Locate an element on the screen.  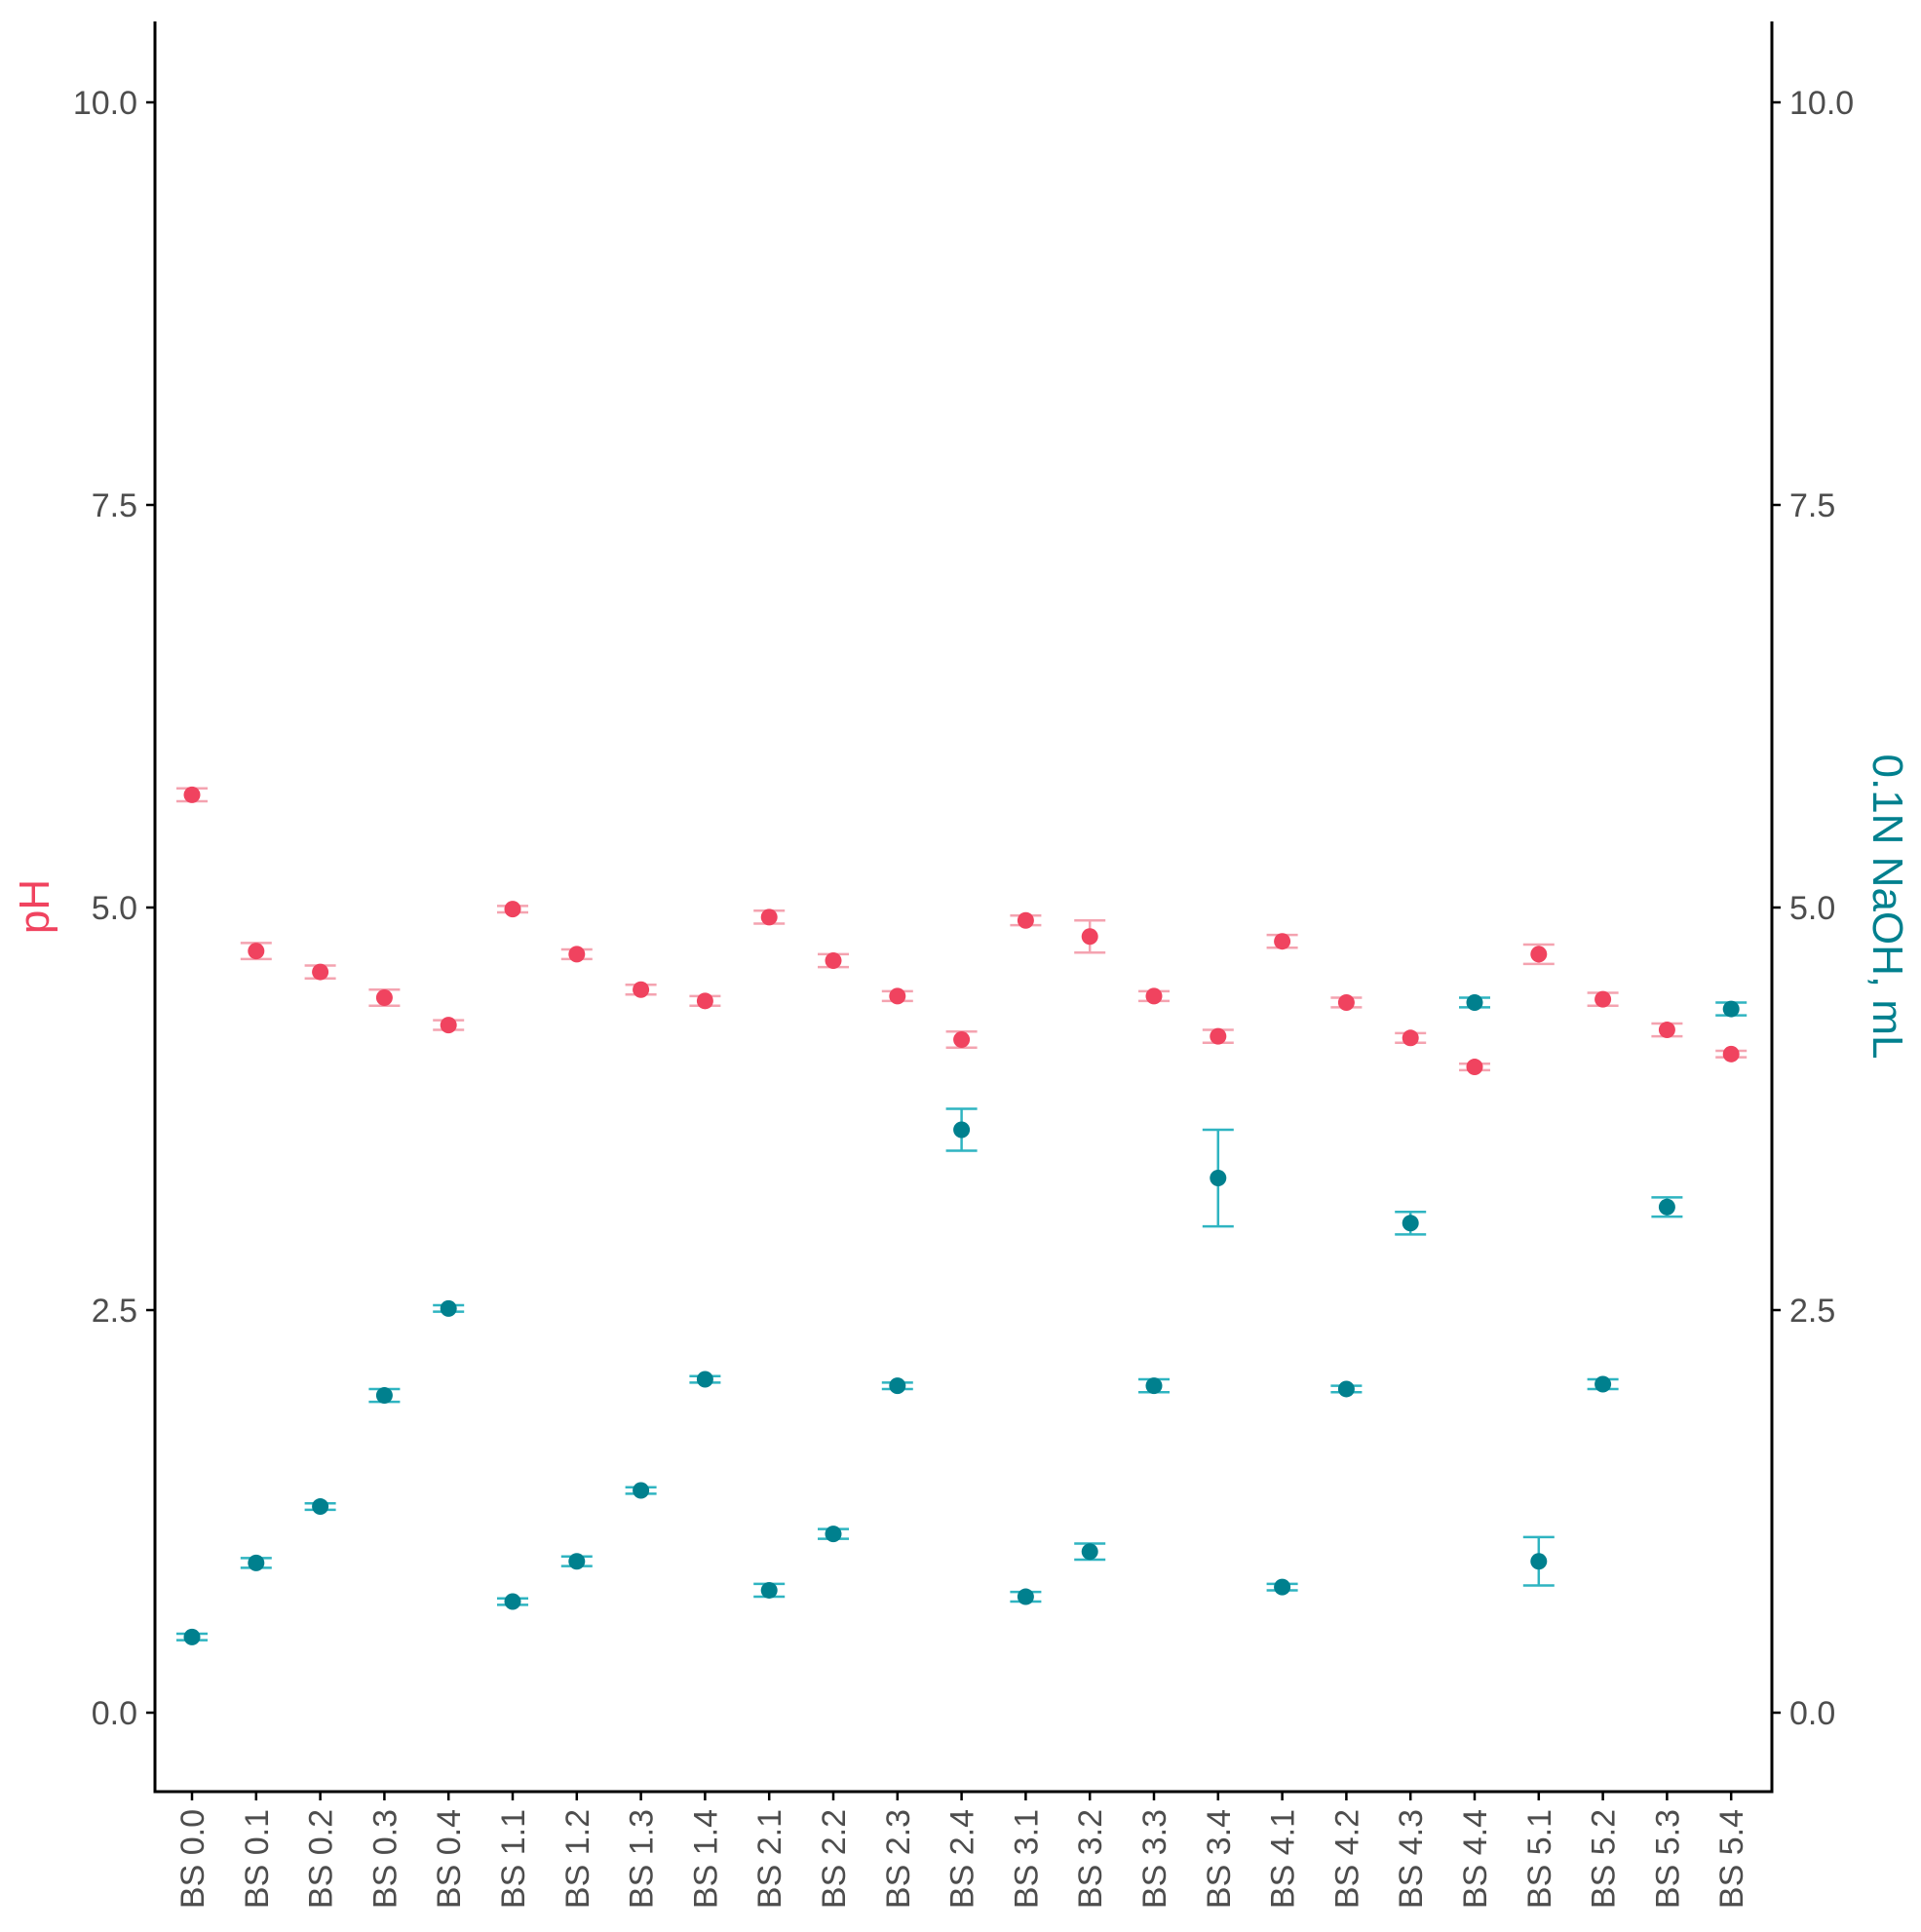
y-tick-label-left: 10.0 is located at coordinates (105, 103).